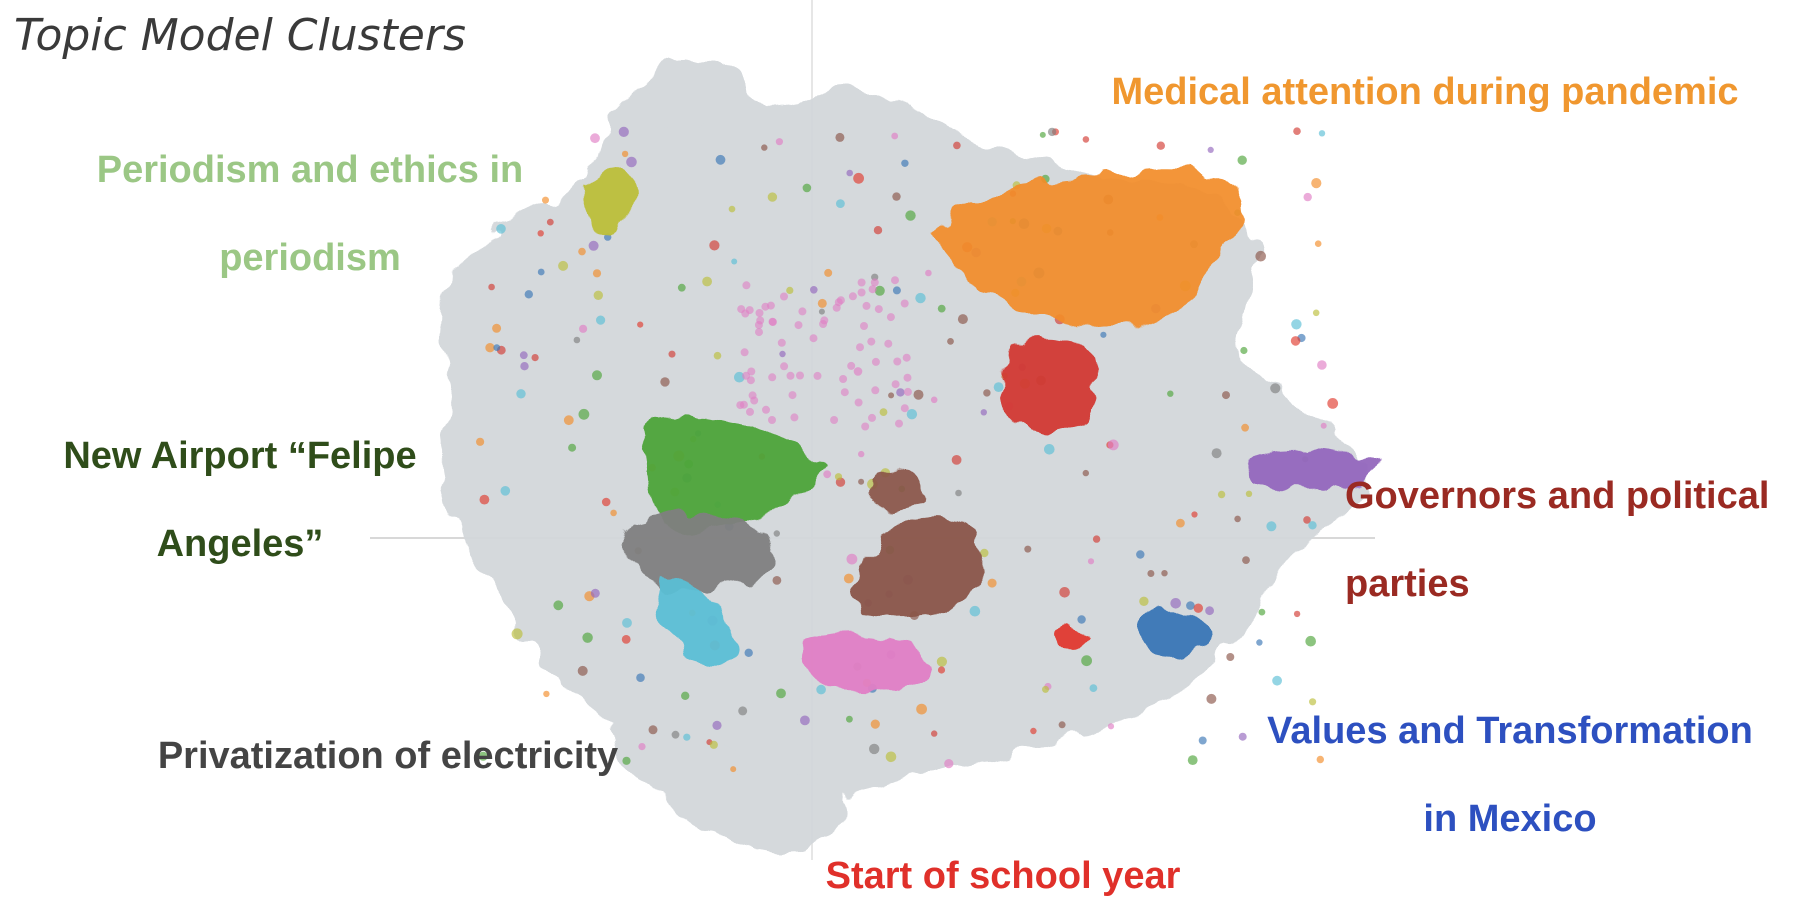  Describe the element at coordinates (310, 170) in the screenshot. I see `cluster-label-2-line-1: Periodism and ethics in` at that location.